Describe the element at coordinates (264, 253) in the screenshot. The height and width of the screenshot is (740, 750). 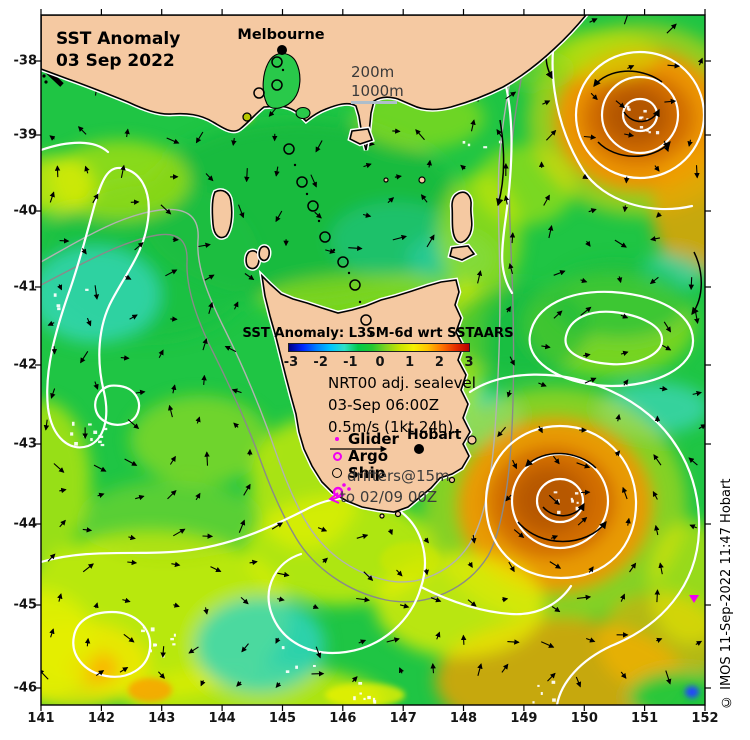
I see `land-three-hummock-island` at that location.